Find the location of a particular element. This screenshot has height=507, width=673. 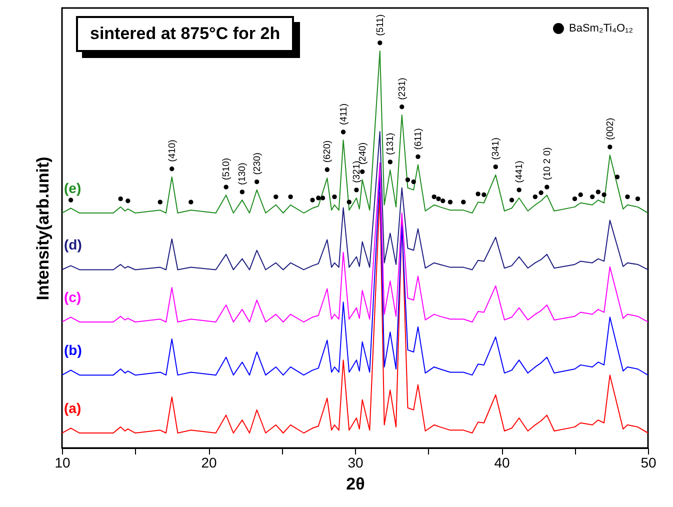

annotation: (411) is located at coordinates (344, 114).